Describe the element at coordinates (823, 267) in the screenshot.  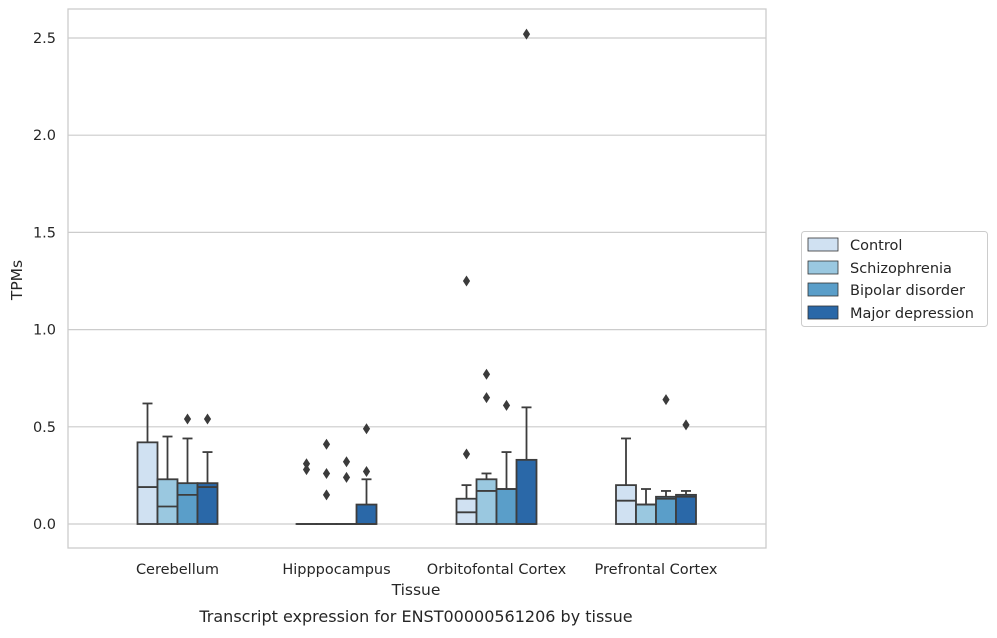
I see `legend-swatch-schizophrenia` at that location.